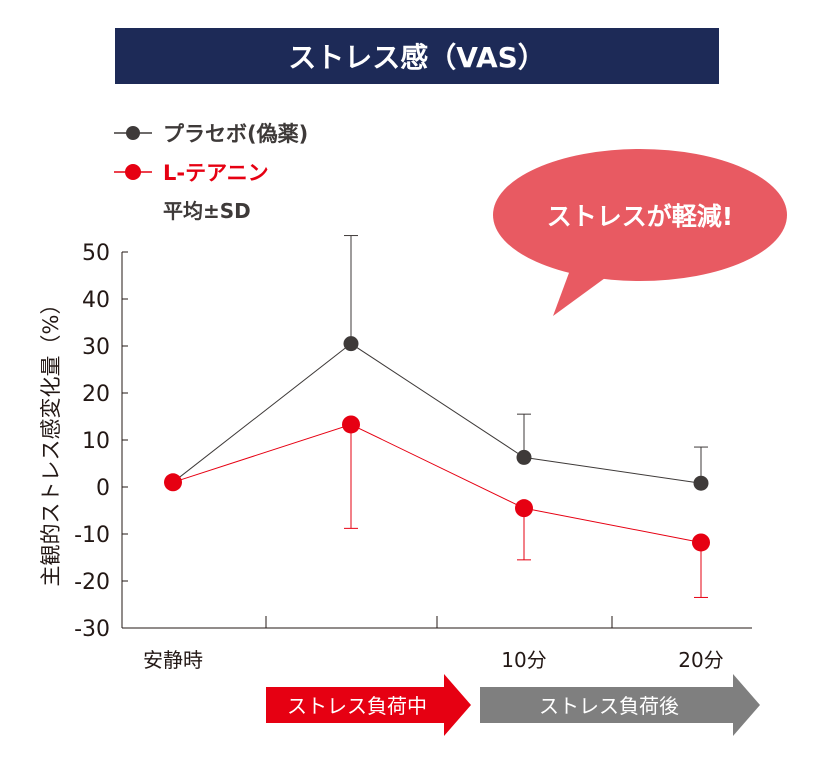  I want to click on y-ticks: 50 40 30 20 10 0 -10 -20 -30, so click(101, 441).